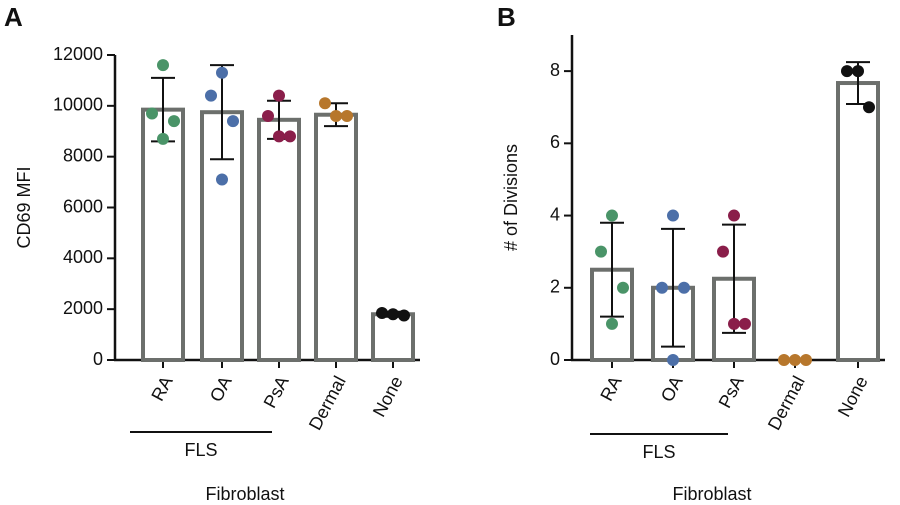 This screenshot has width=900, height=505. Describe the element at coordinates (506, 17) in the screenshot. I see `panel-label: B` at that location.